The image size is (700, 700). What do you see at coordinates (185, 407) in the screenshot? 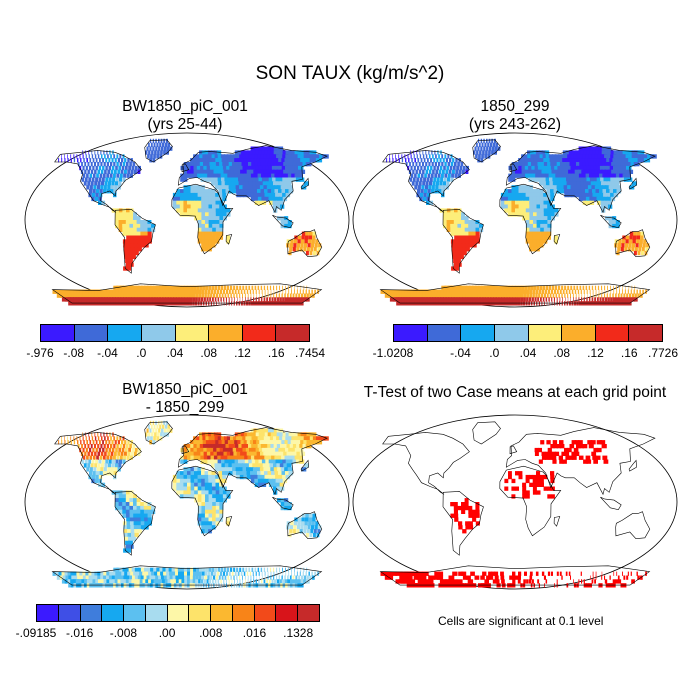
I see `panel-title-diff-line2: - 1850_299` at bounding box center [185, 407].